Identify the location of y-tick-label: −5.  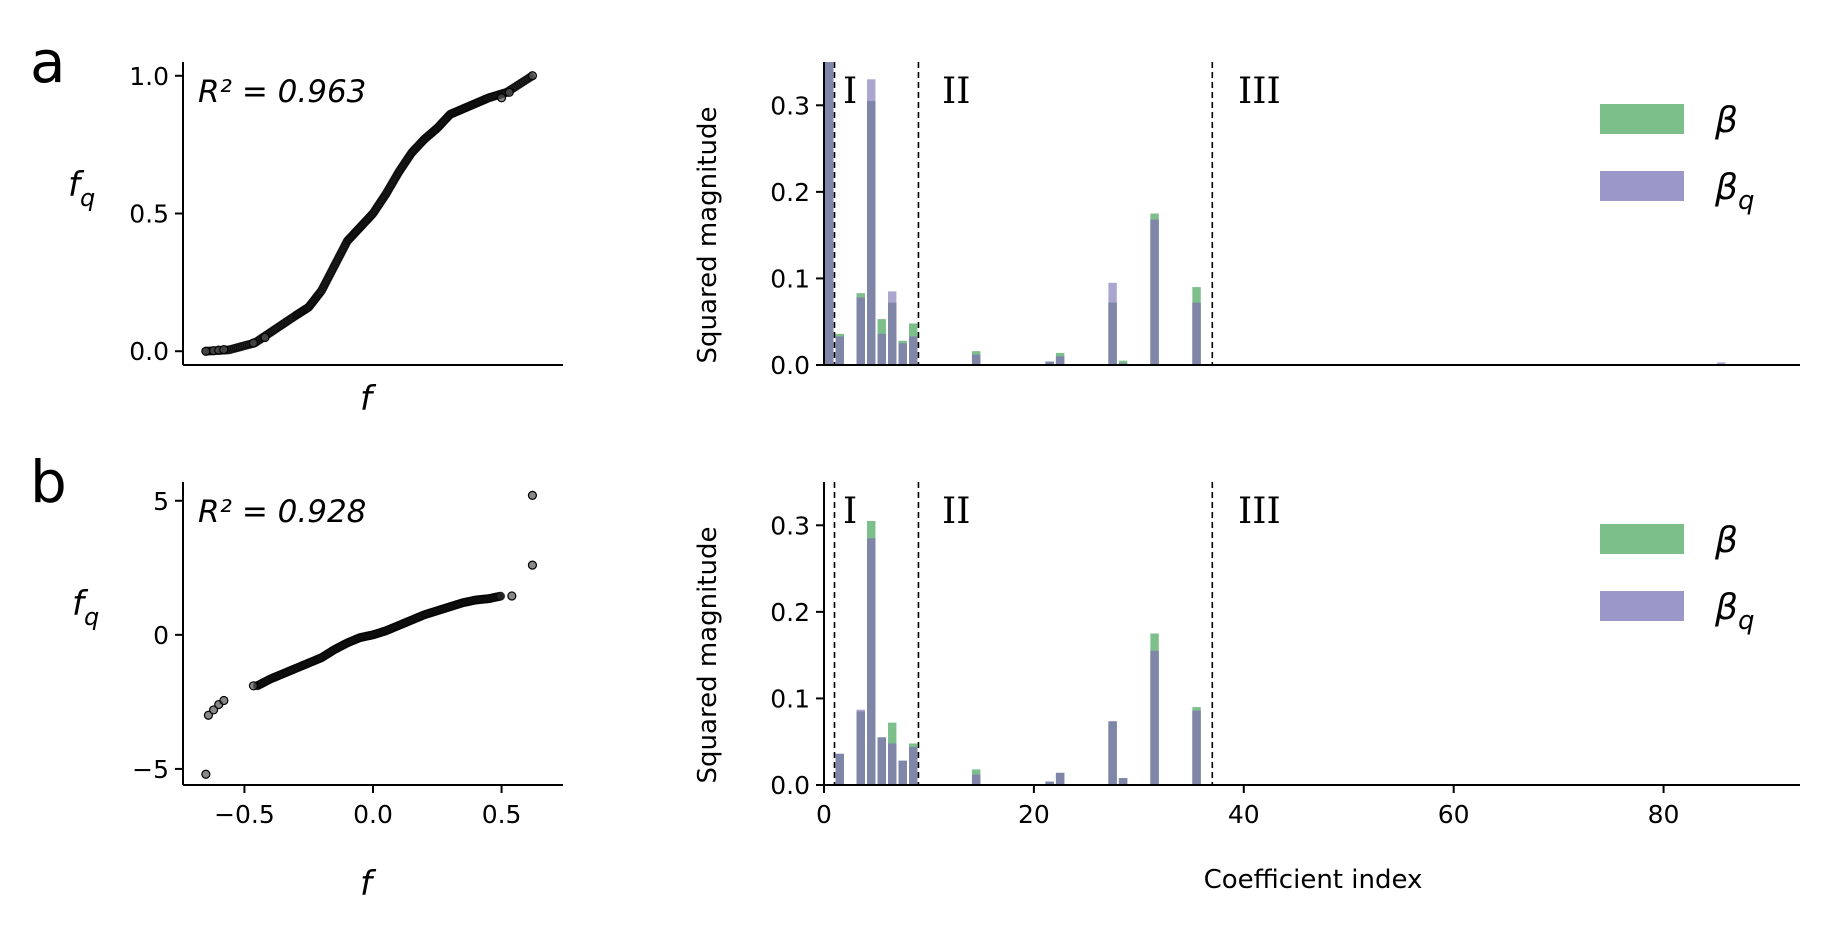
(150, 769).